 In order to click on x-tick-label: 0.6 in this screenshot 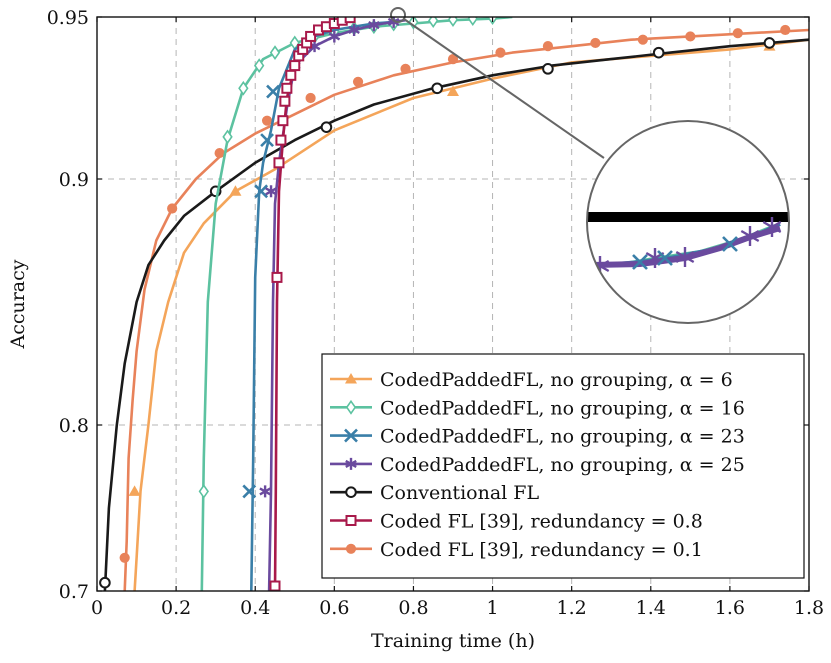, I will do `click(334, 608)`.